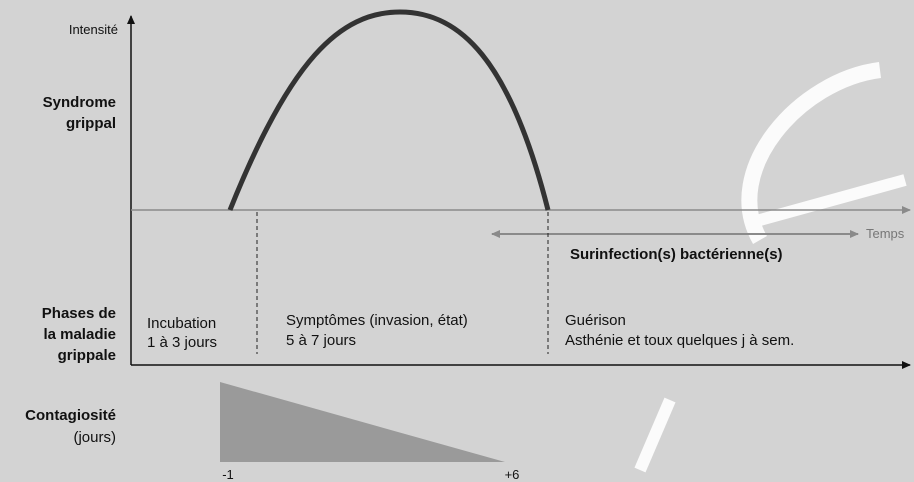 The width and height of the screenshot is (914, 482). What do you see at coordinates (94, 437) in the screenshot?
I see `row-unit: (jours)` at bounding box center [94, 437].